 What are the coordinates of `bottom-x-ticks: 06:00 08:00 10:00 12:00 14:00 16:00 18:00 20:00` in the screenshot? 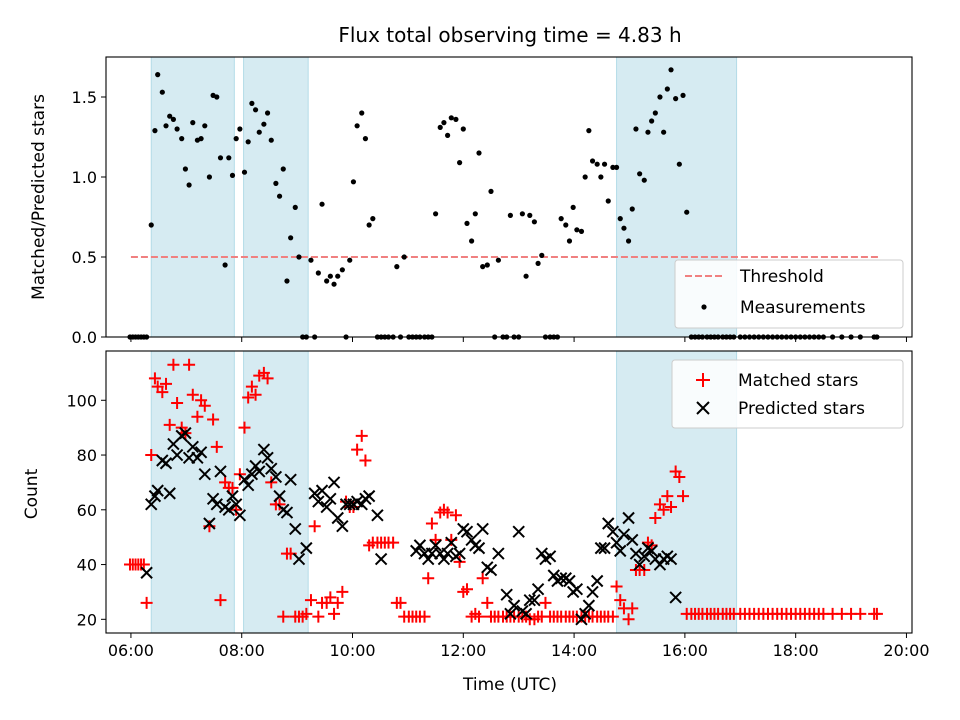 It's located at (519, 646).